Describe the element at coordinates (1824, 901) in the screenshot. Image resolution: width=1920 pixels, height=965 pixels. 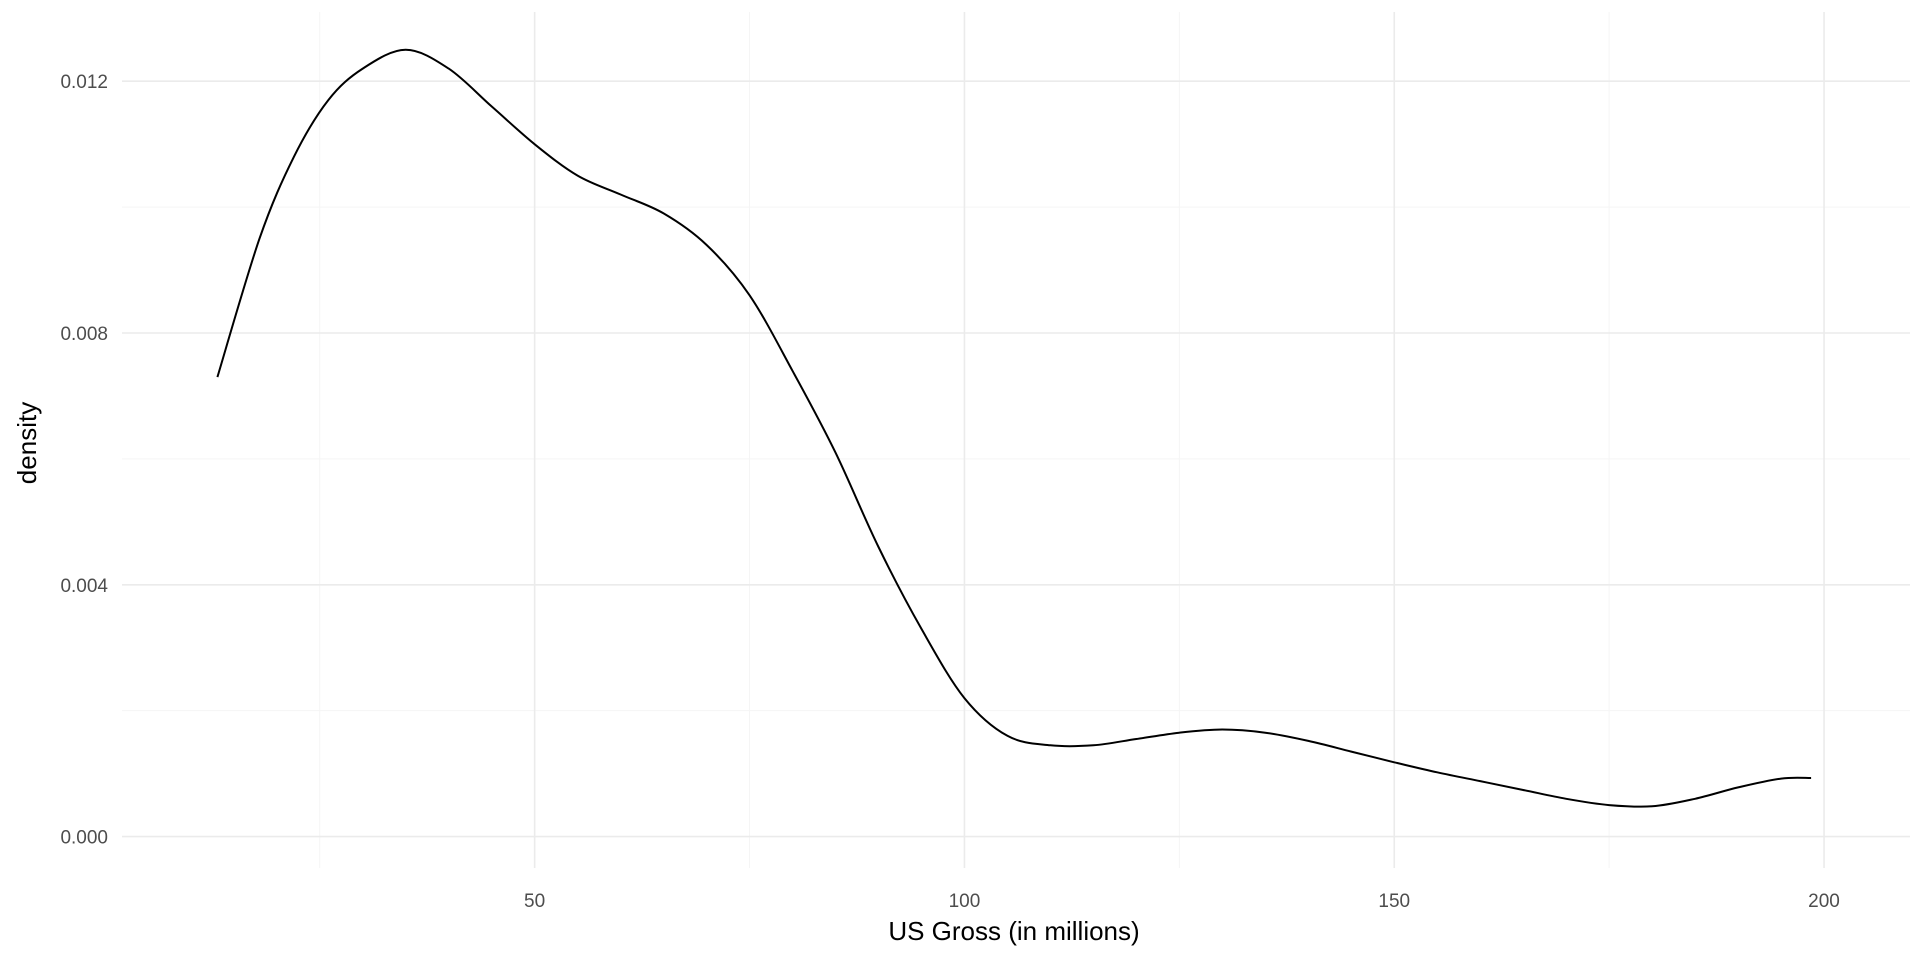
I see `x-tick-label: 200` at that location.